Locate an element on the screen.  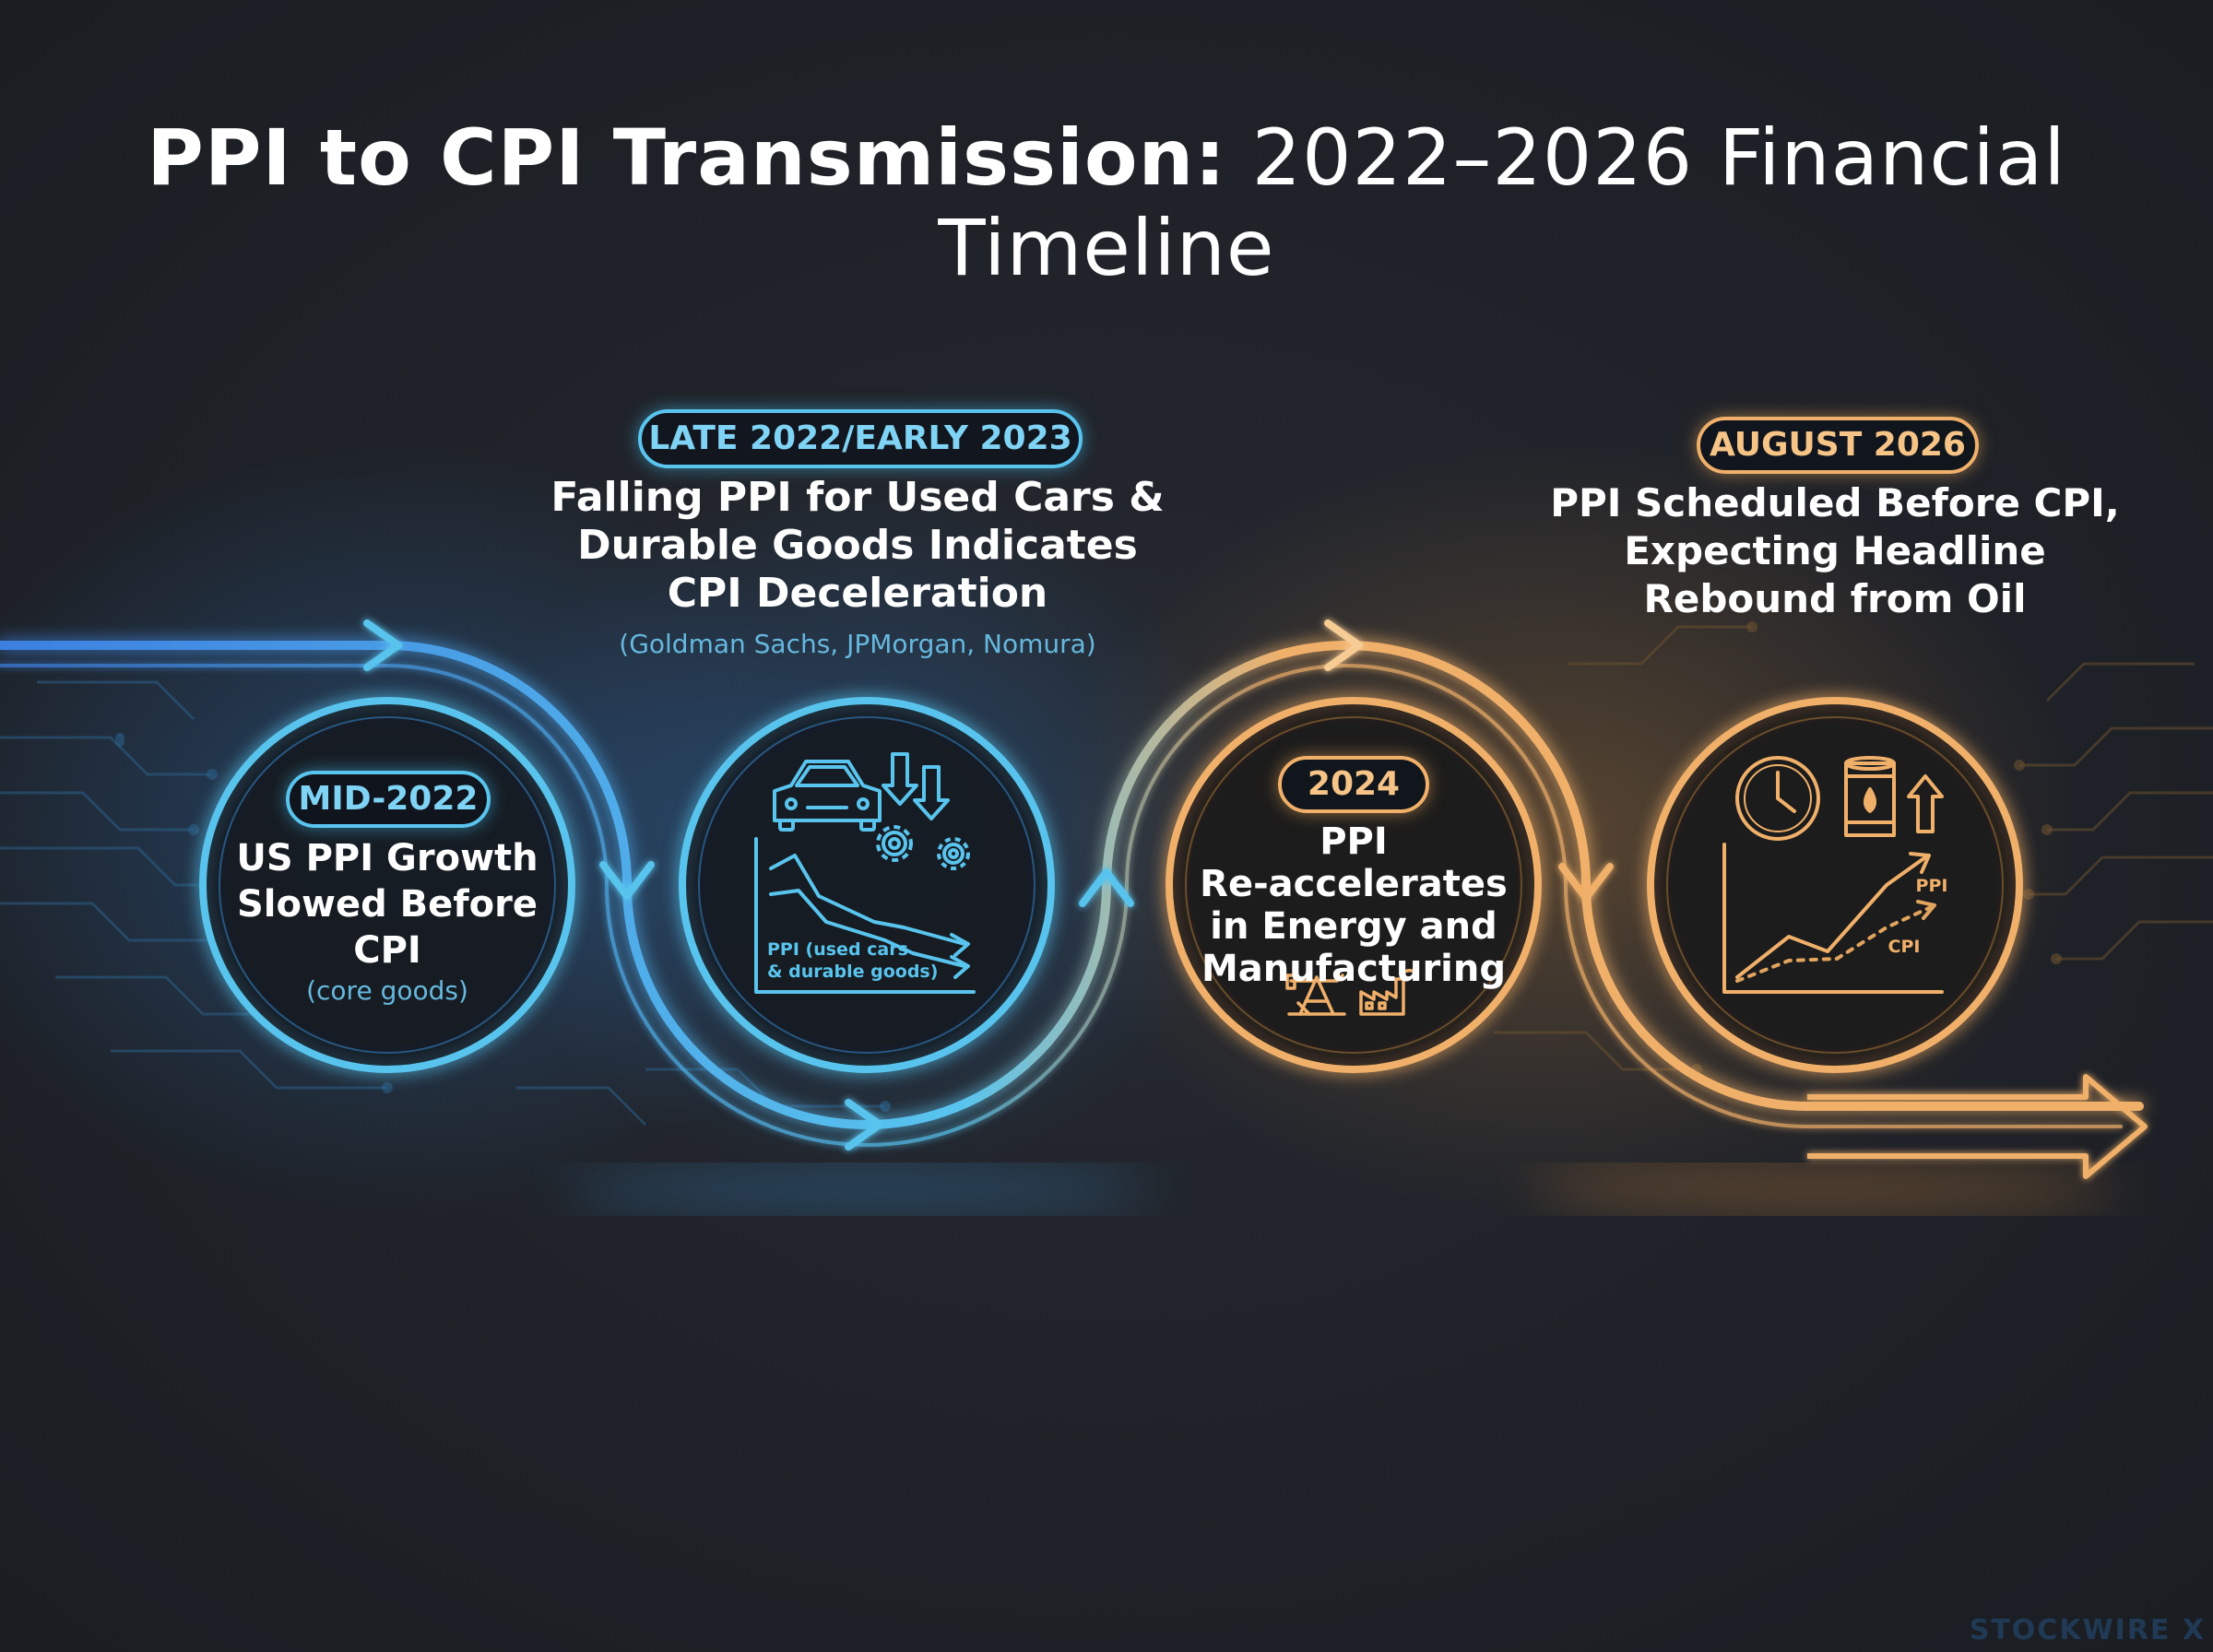
headline-line: Expecting Headline is located at coordinates (1835, 550).